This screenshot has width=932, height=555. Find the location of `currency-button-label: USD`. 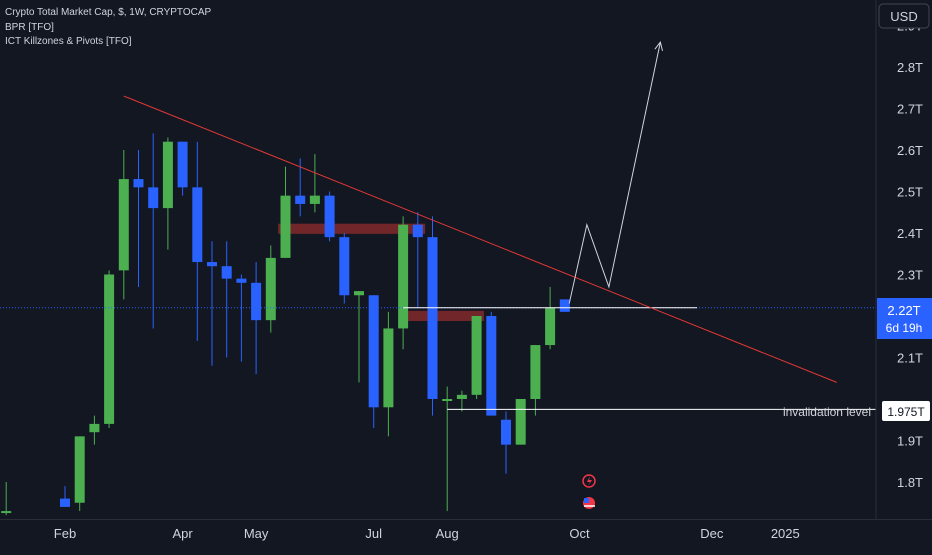

currency-button-label: USD is located at coordinates (903, 16).